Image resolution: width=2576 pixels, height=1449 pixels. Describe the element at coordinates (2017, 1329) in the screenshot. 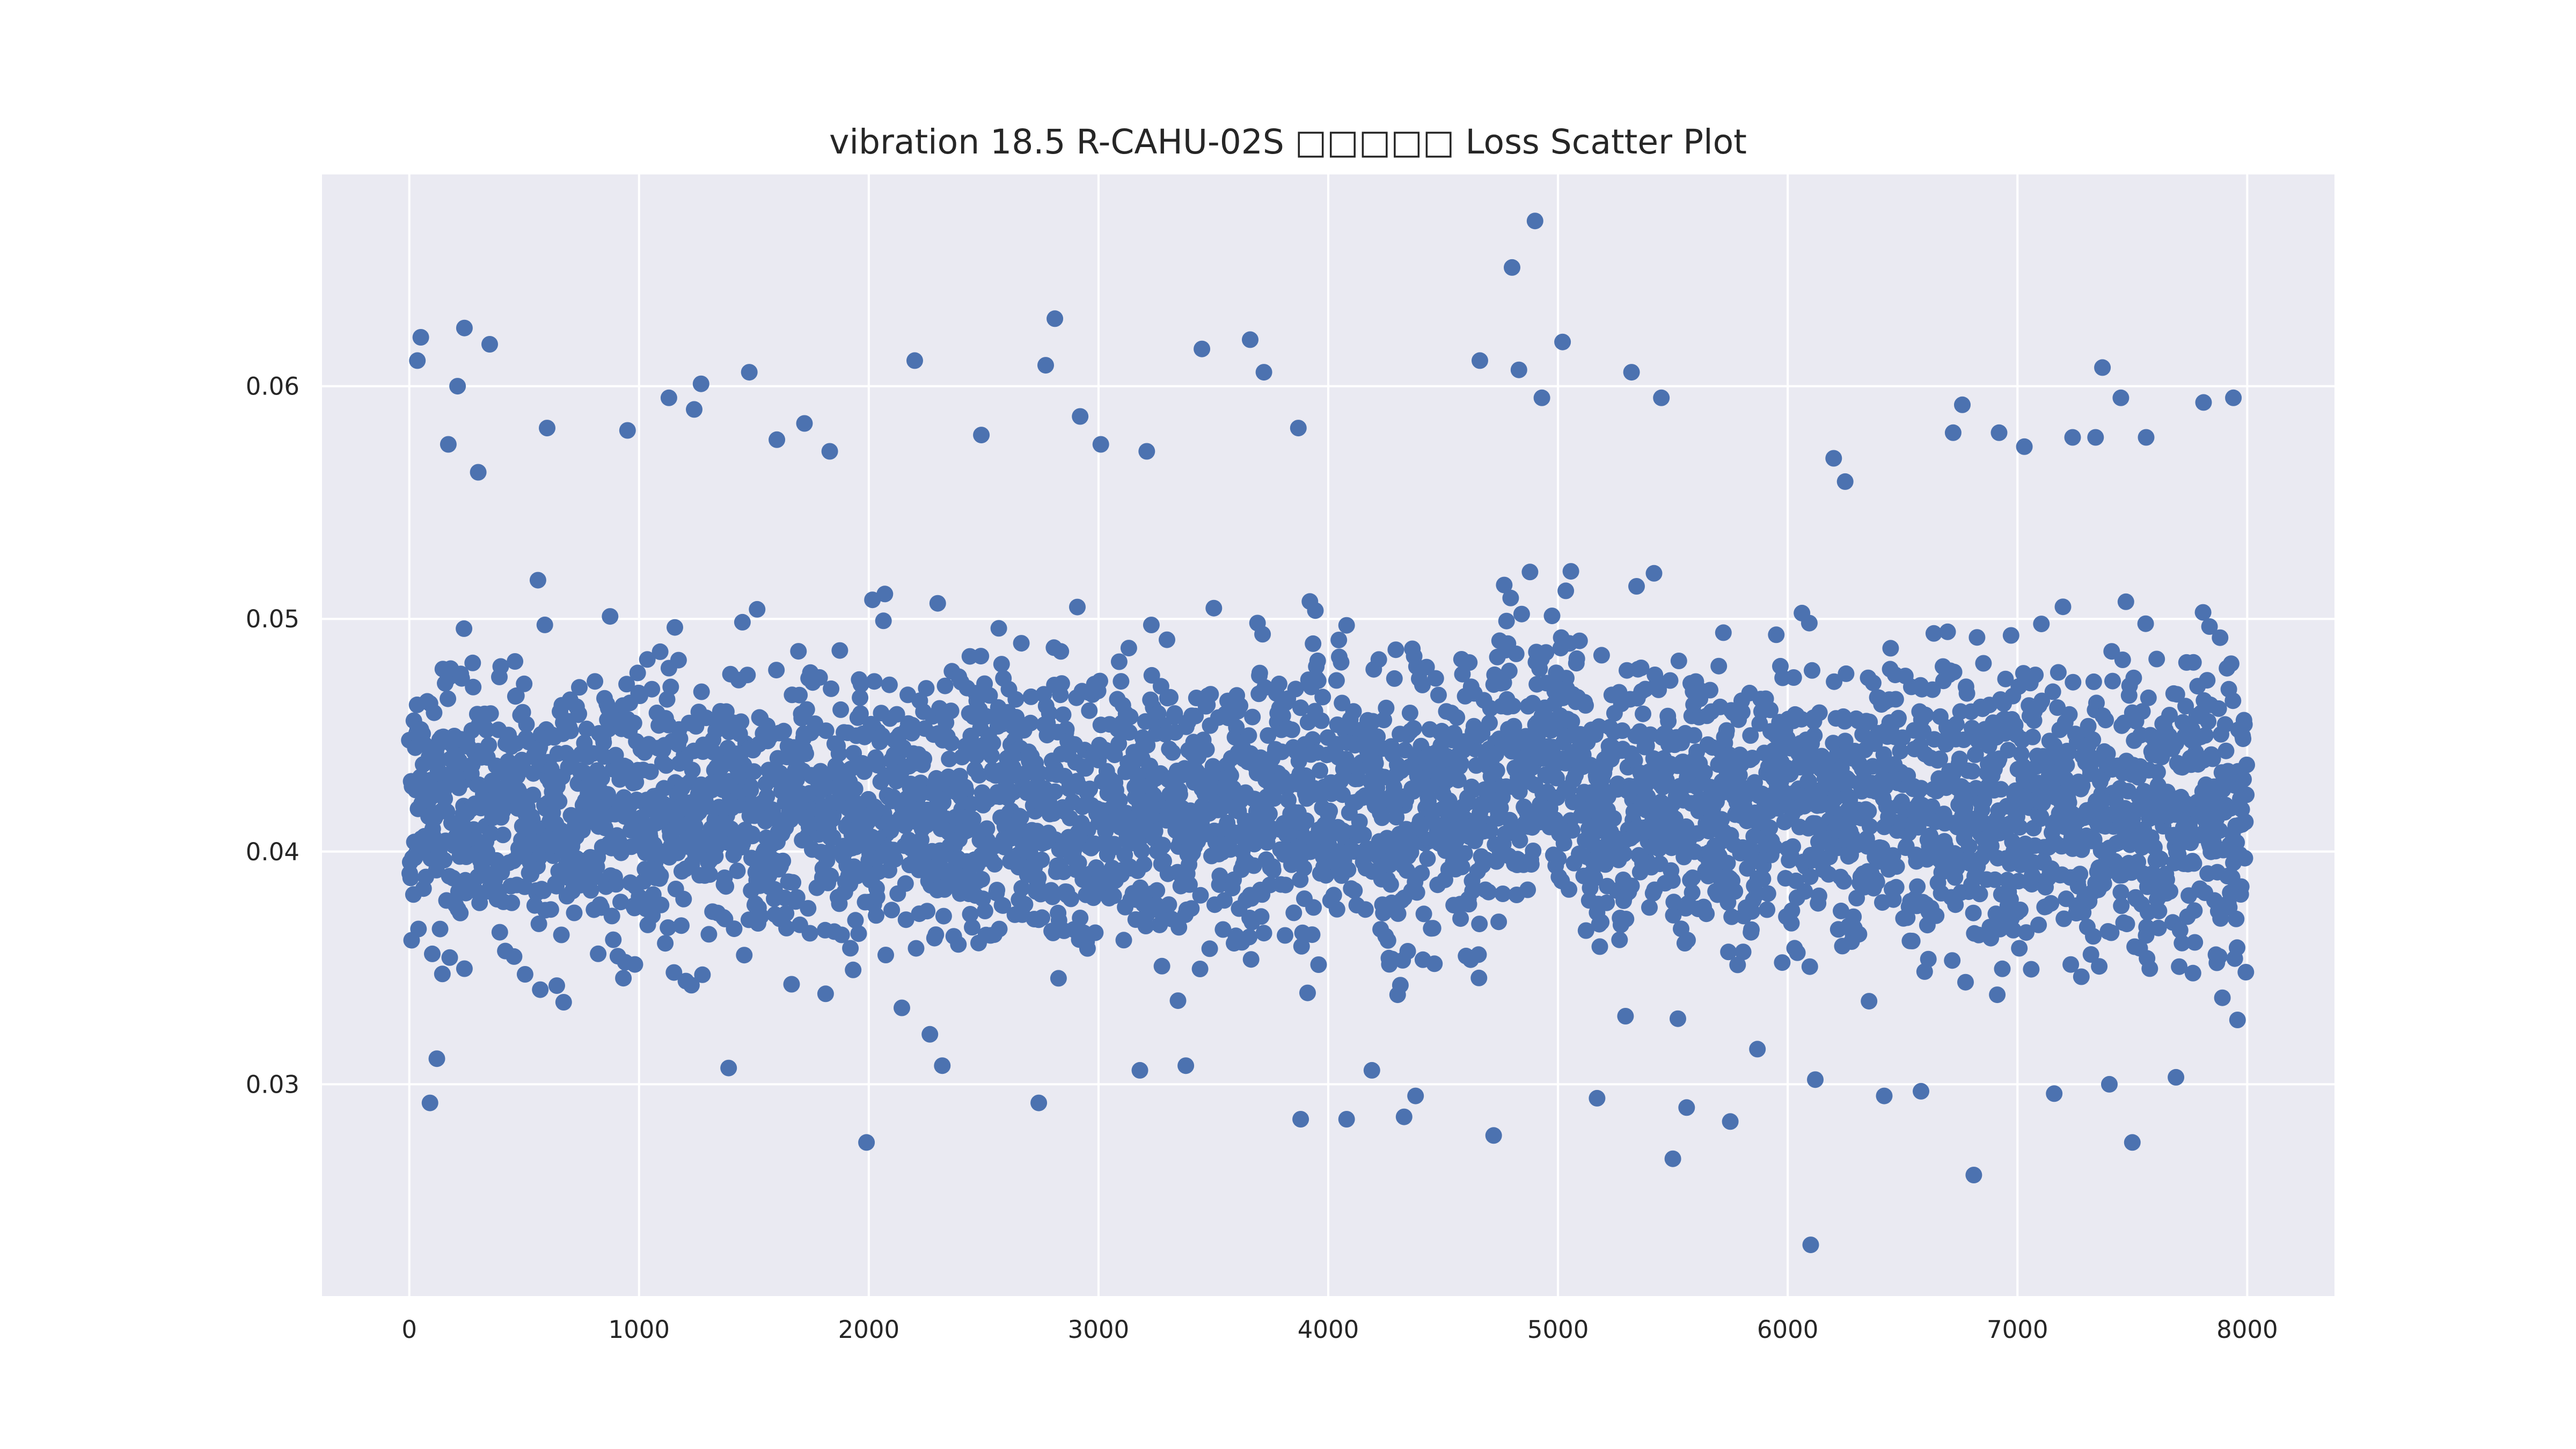

I see `x-tick-label: 7000` at that location.